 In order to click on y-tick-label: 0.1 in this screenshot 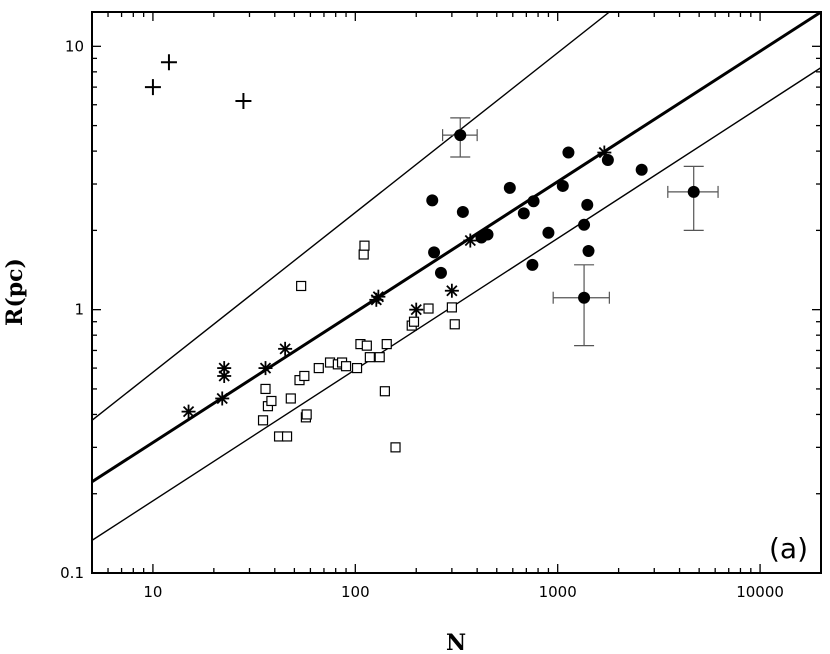, I will do `click(72, 573)`.